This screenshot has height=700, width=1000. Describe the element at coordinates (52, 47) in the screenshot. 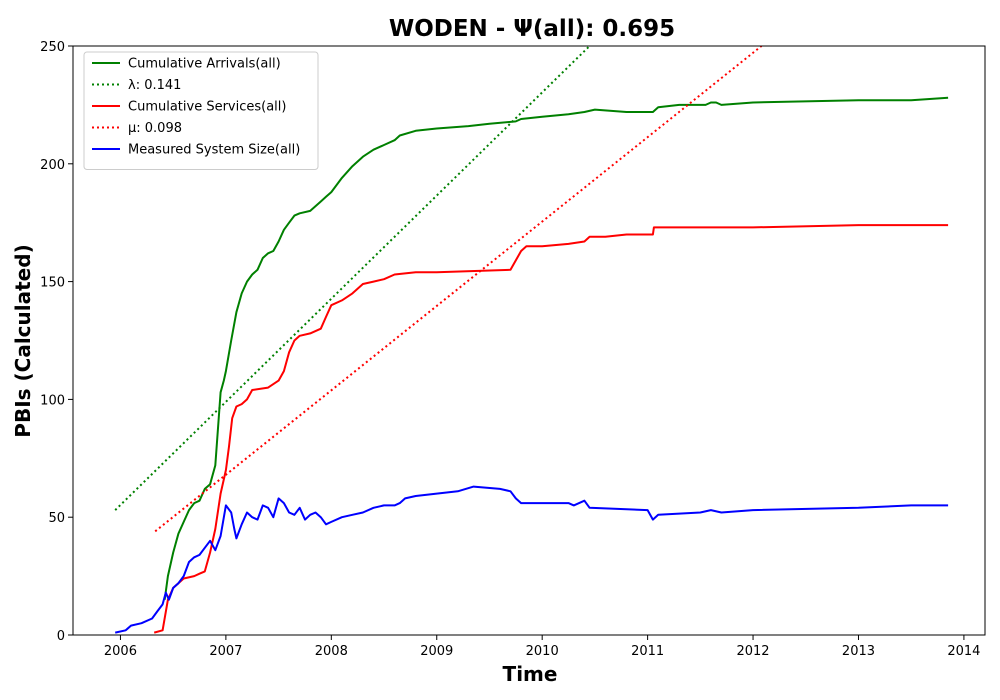

I see `y-tick-label: 250` at that location.